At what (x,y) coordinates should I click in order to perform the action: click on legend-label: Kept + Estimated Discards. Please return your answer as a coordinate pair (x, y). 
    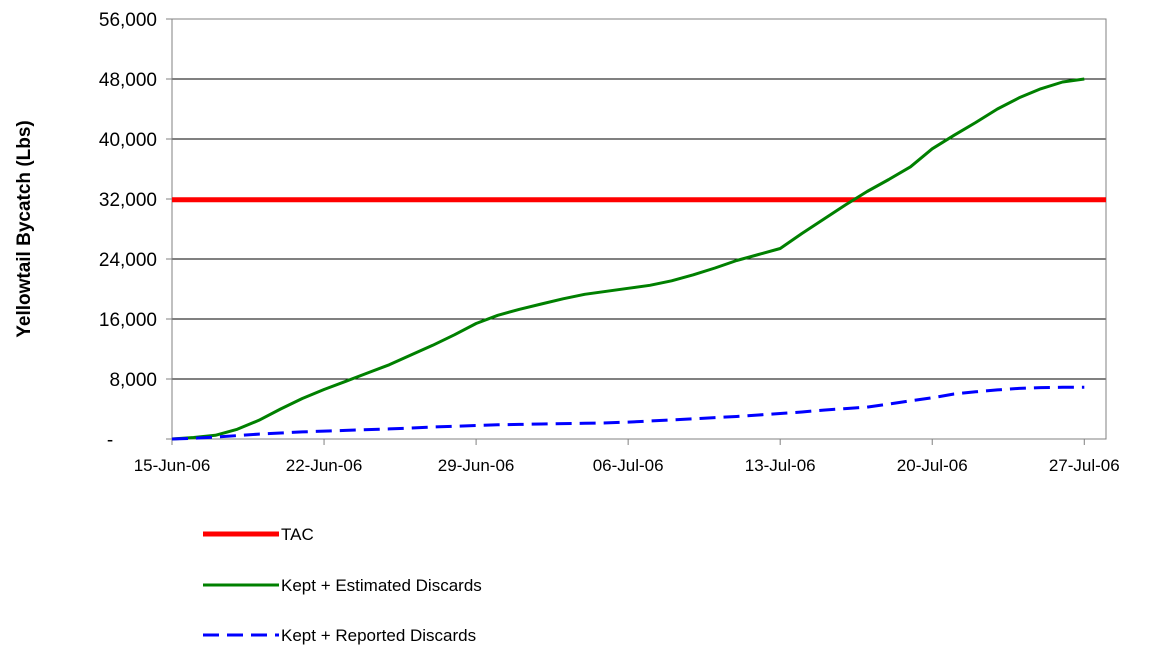
    Looking at the image, I should click on (381, 585).